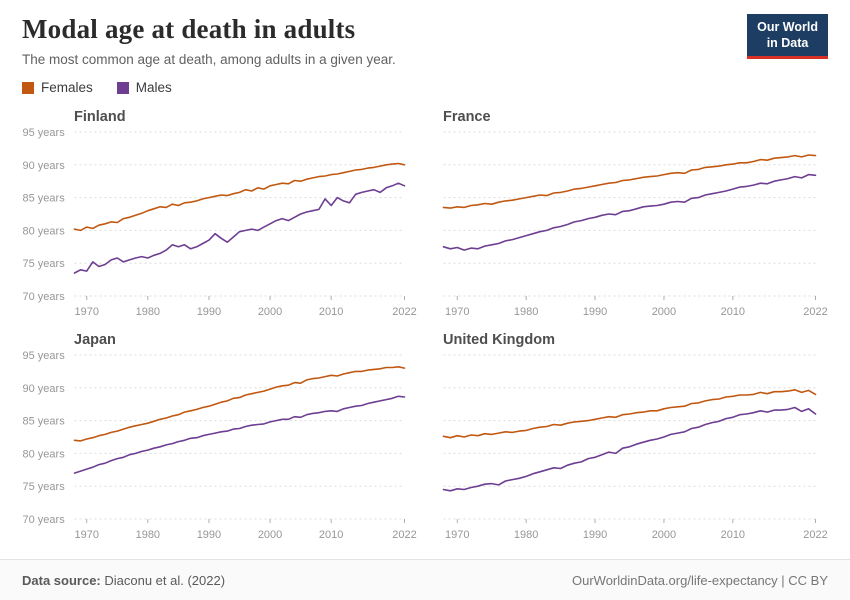 Image resolution: width=850 pixels, height=600 pixels. I want to click on data-source-label: Data source:, so click(61, 580).